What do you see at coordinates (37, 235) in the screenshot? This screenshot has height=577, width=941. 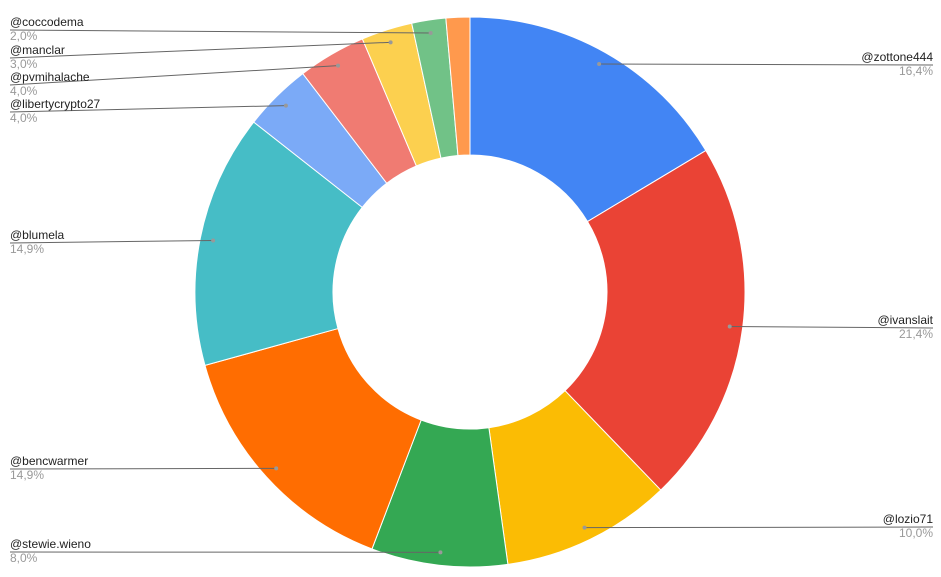 I see `slice-label: @blumela` at bounding box center [37, 235].